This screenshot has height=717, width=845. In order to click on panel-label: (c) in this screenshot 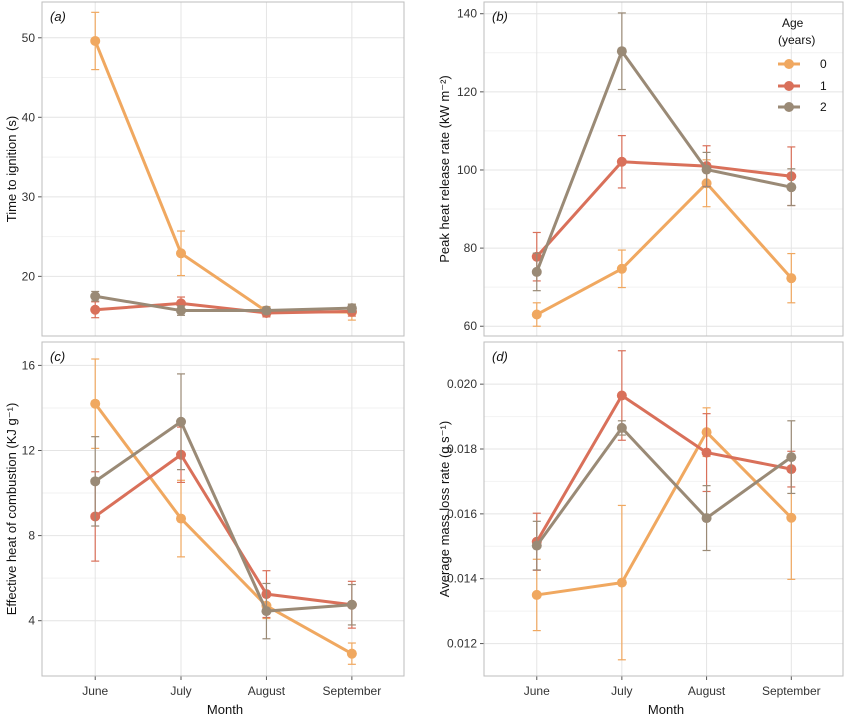, I will do `click(57, 356)`.